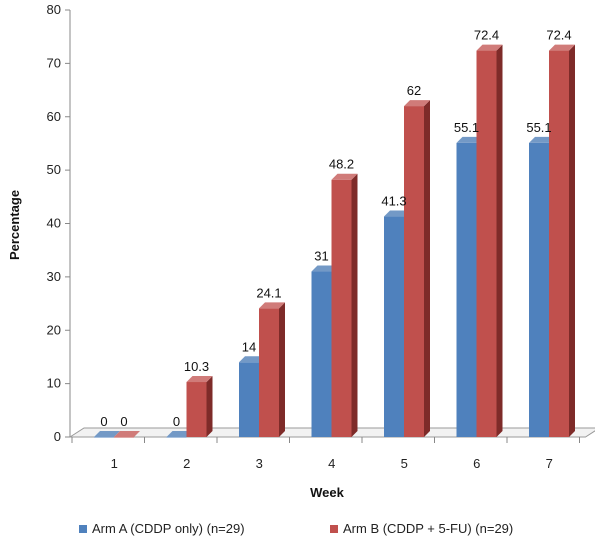 The width and height of the screenshot is (595, 551). What do you see at coordinates (321, 256) in the screenshot?
I see `data-label: 31` at bounding box center [321, 256].